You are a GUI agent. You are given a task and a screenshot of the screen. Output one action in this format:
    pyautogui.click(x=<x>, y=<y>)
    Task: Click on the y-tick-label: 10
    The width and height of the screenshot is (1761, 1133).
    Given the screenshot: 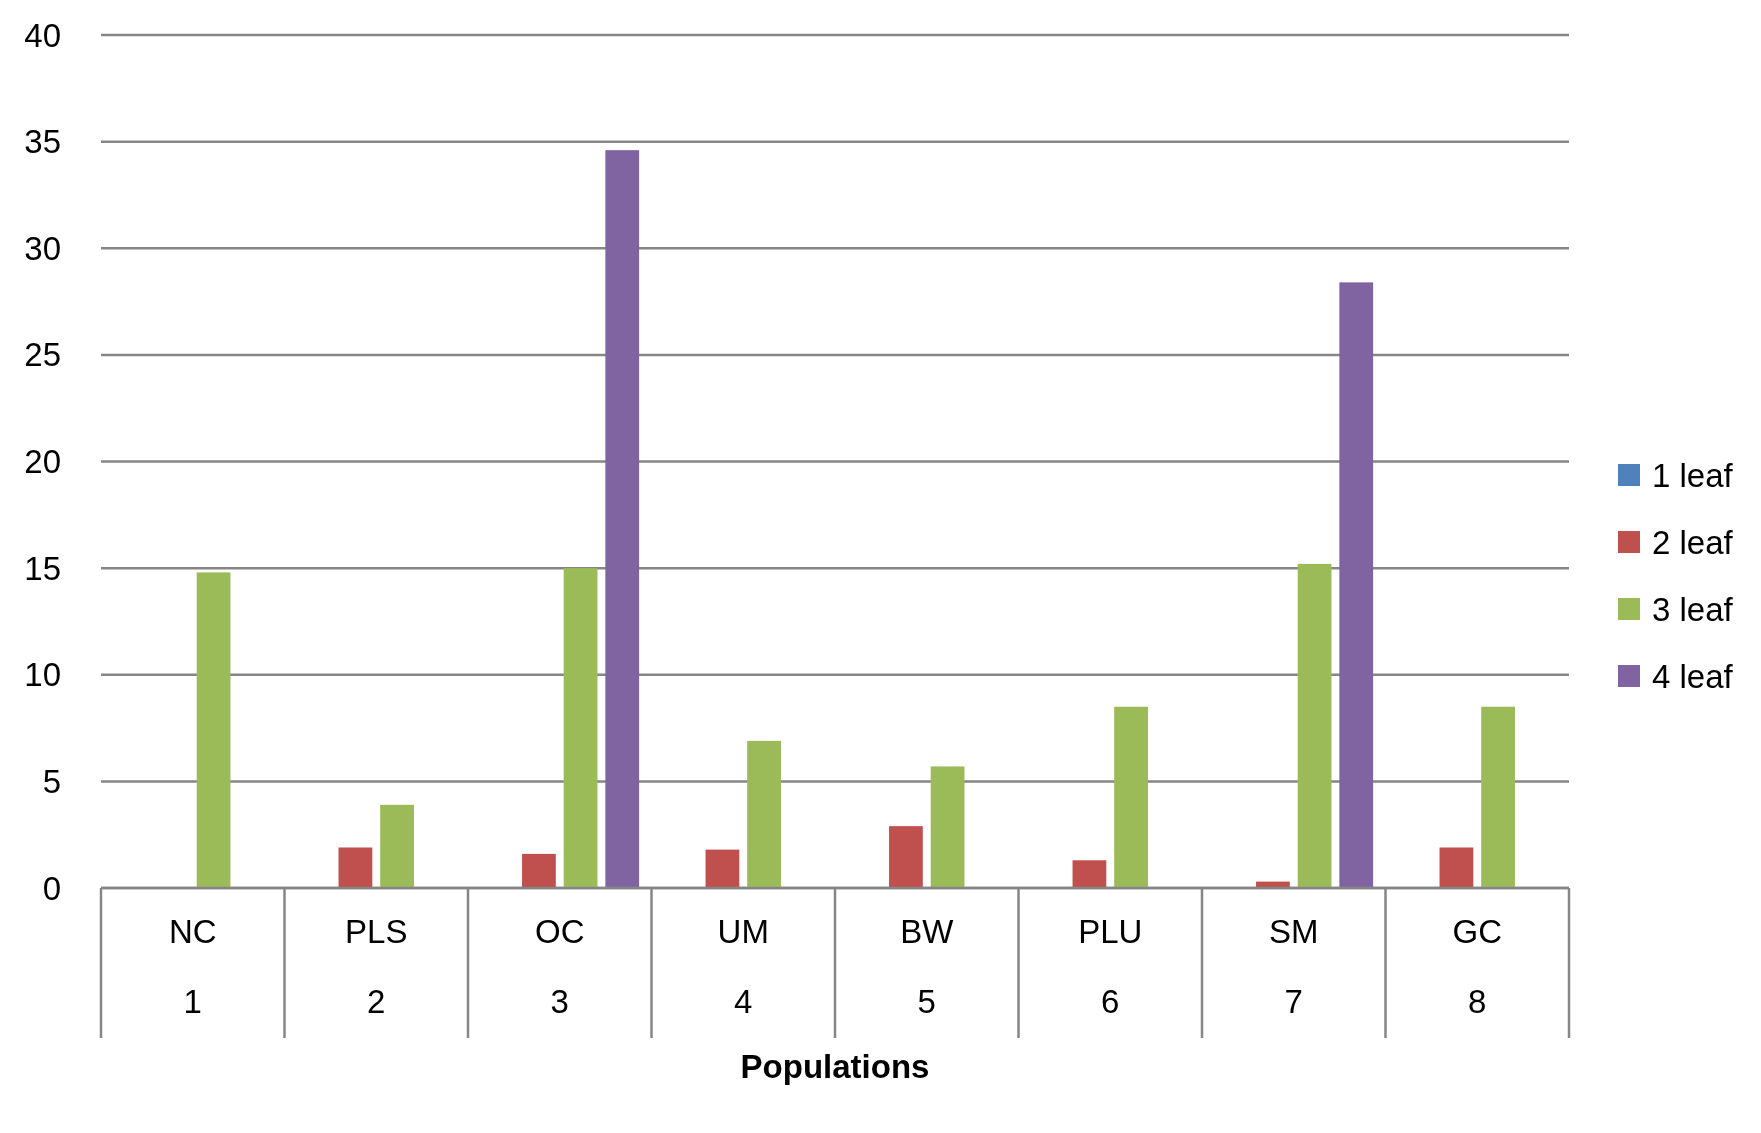 What is the action you would take?
    pyautogui.click(x=42, y=675)
    